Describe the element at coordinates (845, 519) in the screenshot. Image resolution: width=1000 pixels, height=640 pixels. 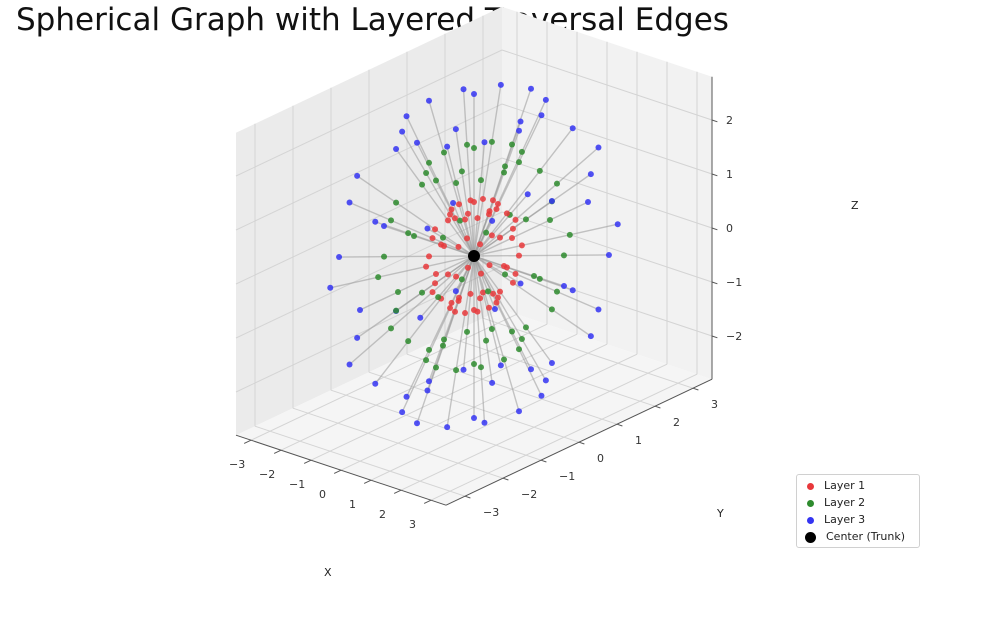
I see `legend-label-layer-3: Layer 3` at that location.